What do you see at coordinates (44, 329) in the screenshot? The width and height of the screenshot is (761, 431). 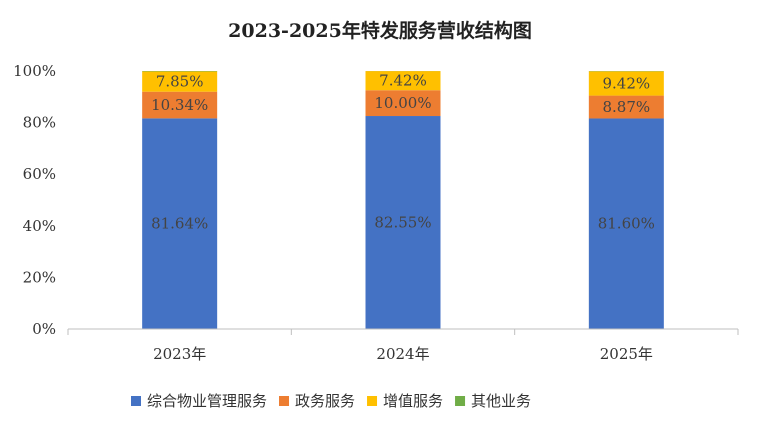 I see `y-tick-label: 0%` at bounding box center [44, 329].